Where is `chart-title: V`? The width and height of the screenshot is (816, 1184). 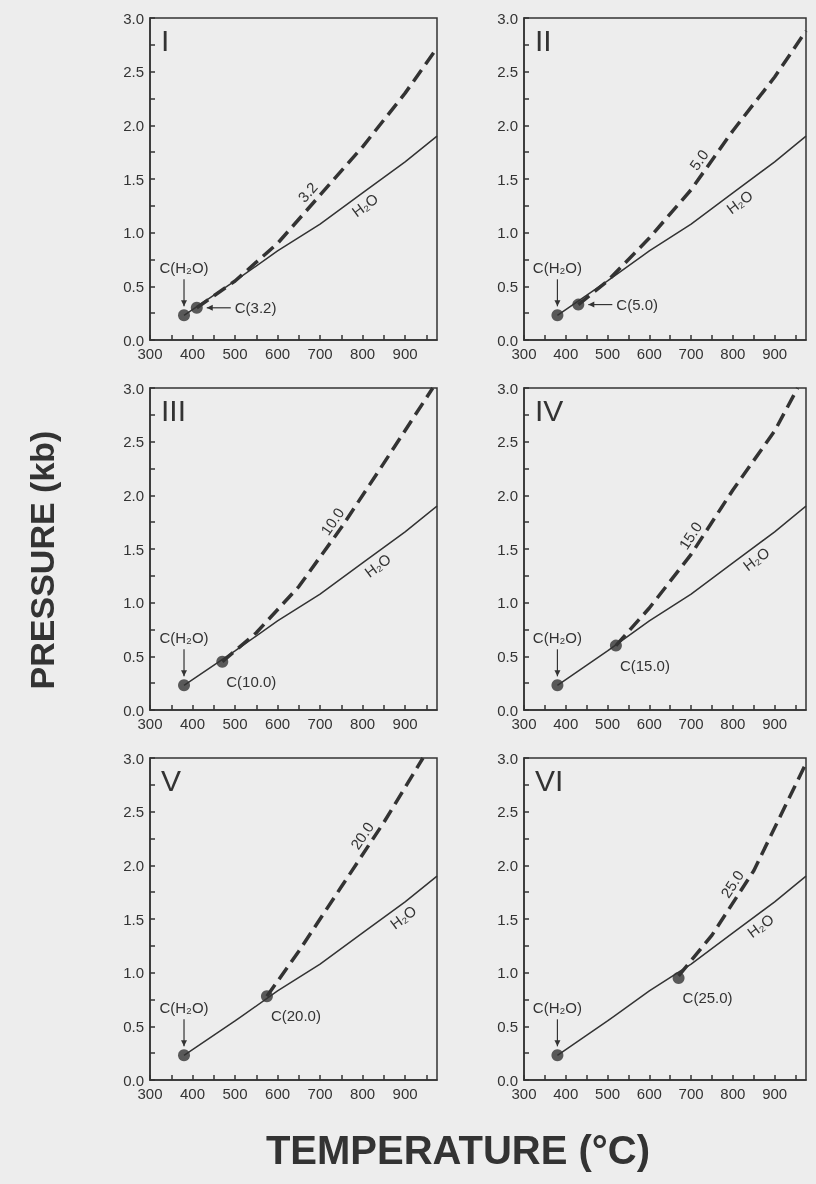
chart-title: V is located at coordinates (171, 780).